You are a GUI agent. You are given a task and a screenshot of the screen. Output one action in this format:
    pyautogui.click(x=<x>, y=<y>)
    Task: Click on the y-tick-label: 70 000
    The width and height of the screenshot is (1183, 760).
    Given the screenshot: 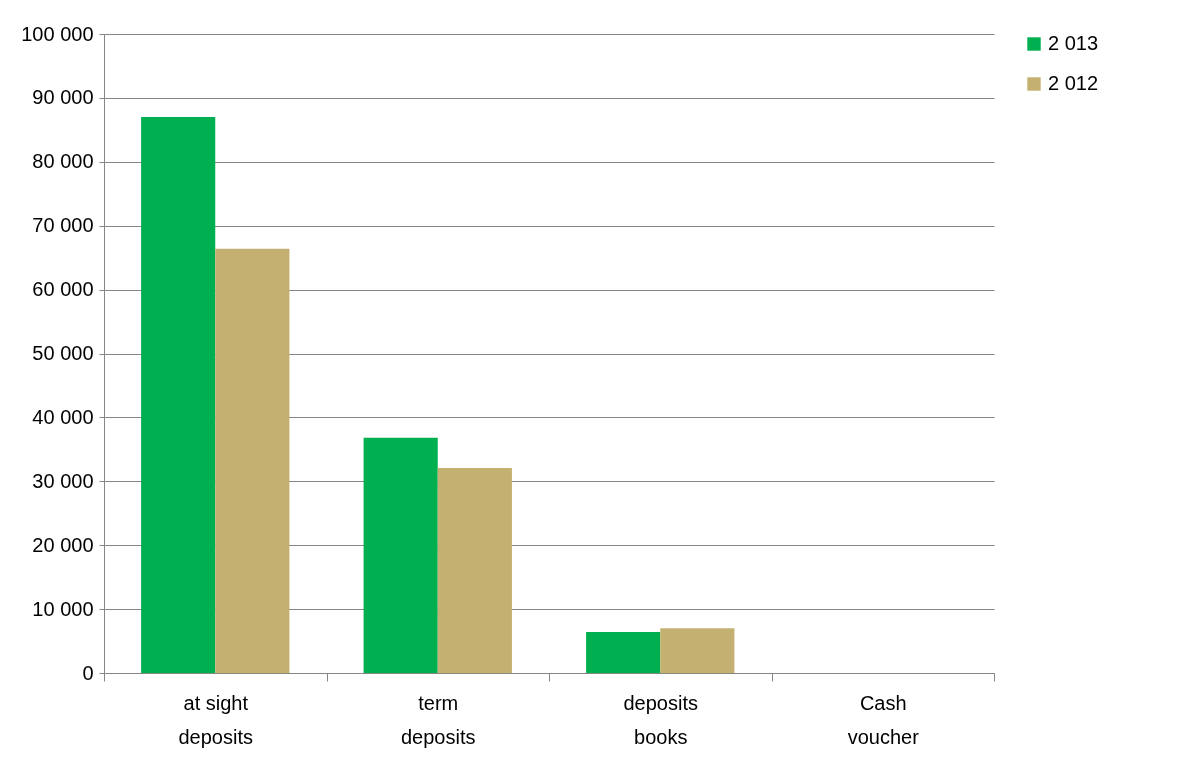 What is the action you would take?
    pyautogui.click(x=63, y=225)
    